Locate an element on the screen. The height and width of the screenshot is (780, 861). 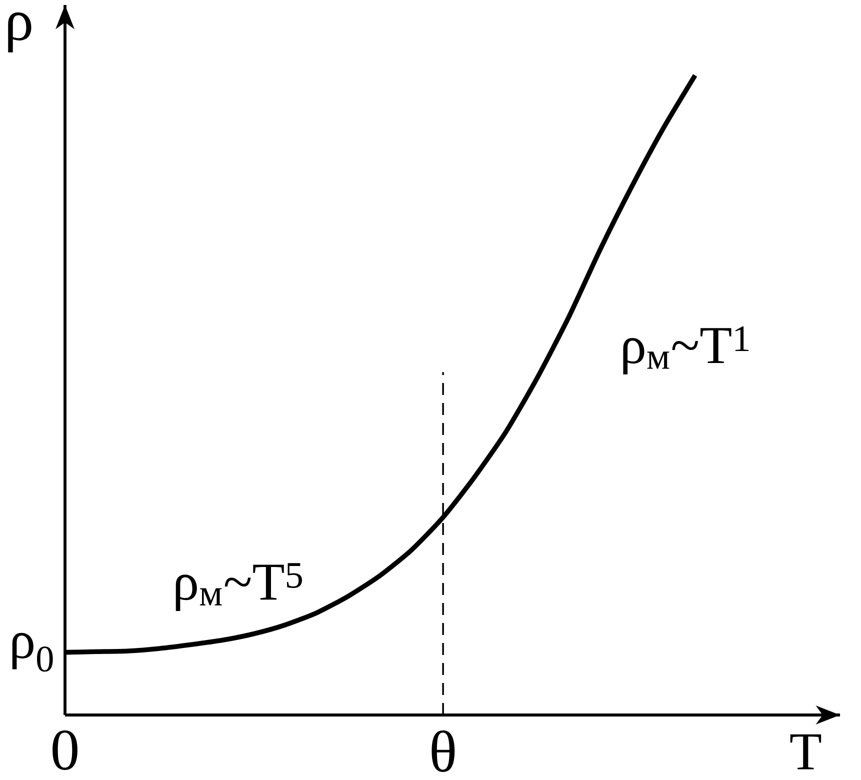
x-tick-label: 0 is located at coordinates (65, 750).